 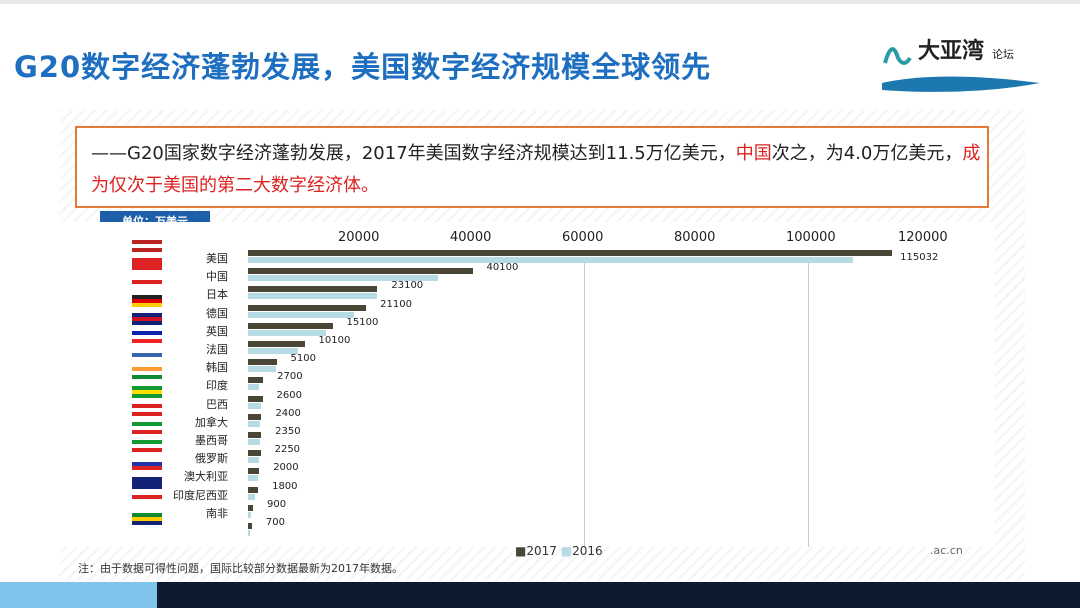 I want to click on x-tick-label: 120000, so click(x=923, y=237).